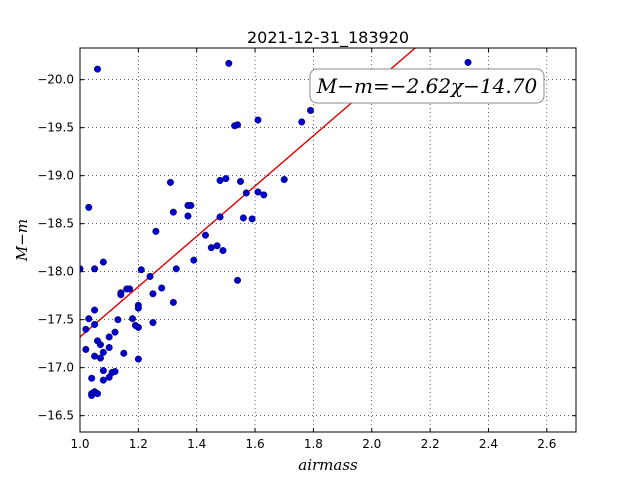 The width and height of the screenshot is (640, 480). I want to click on x-tick-label: 1.0, so click(79, 444).